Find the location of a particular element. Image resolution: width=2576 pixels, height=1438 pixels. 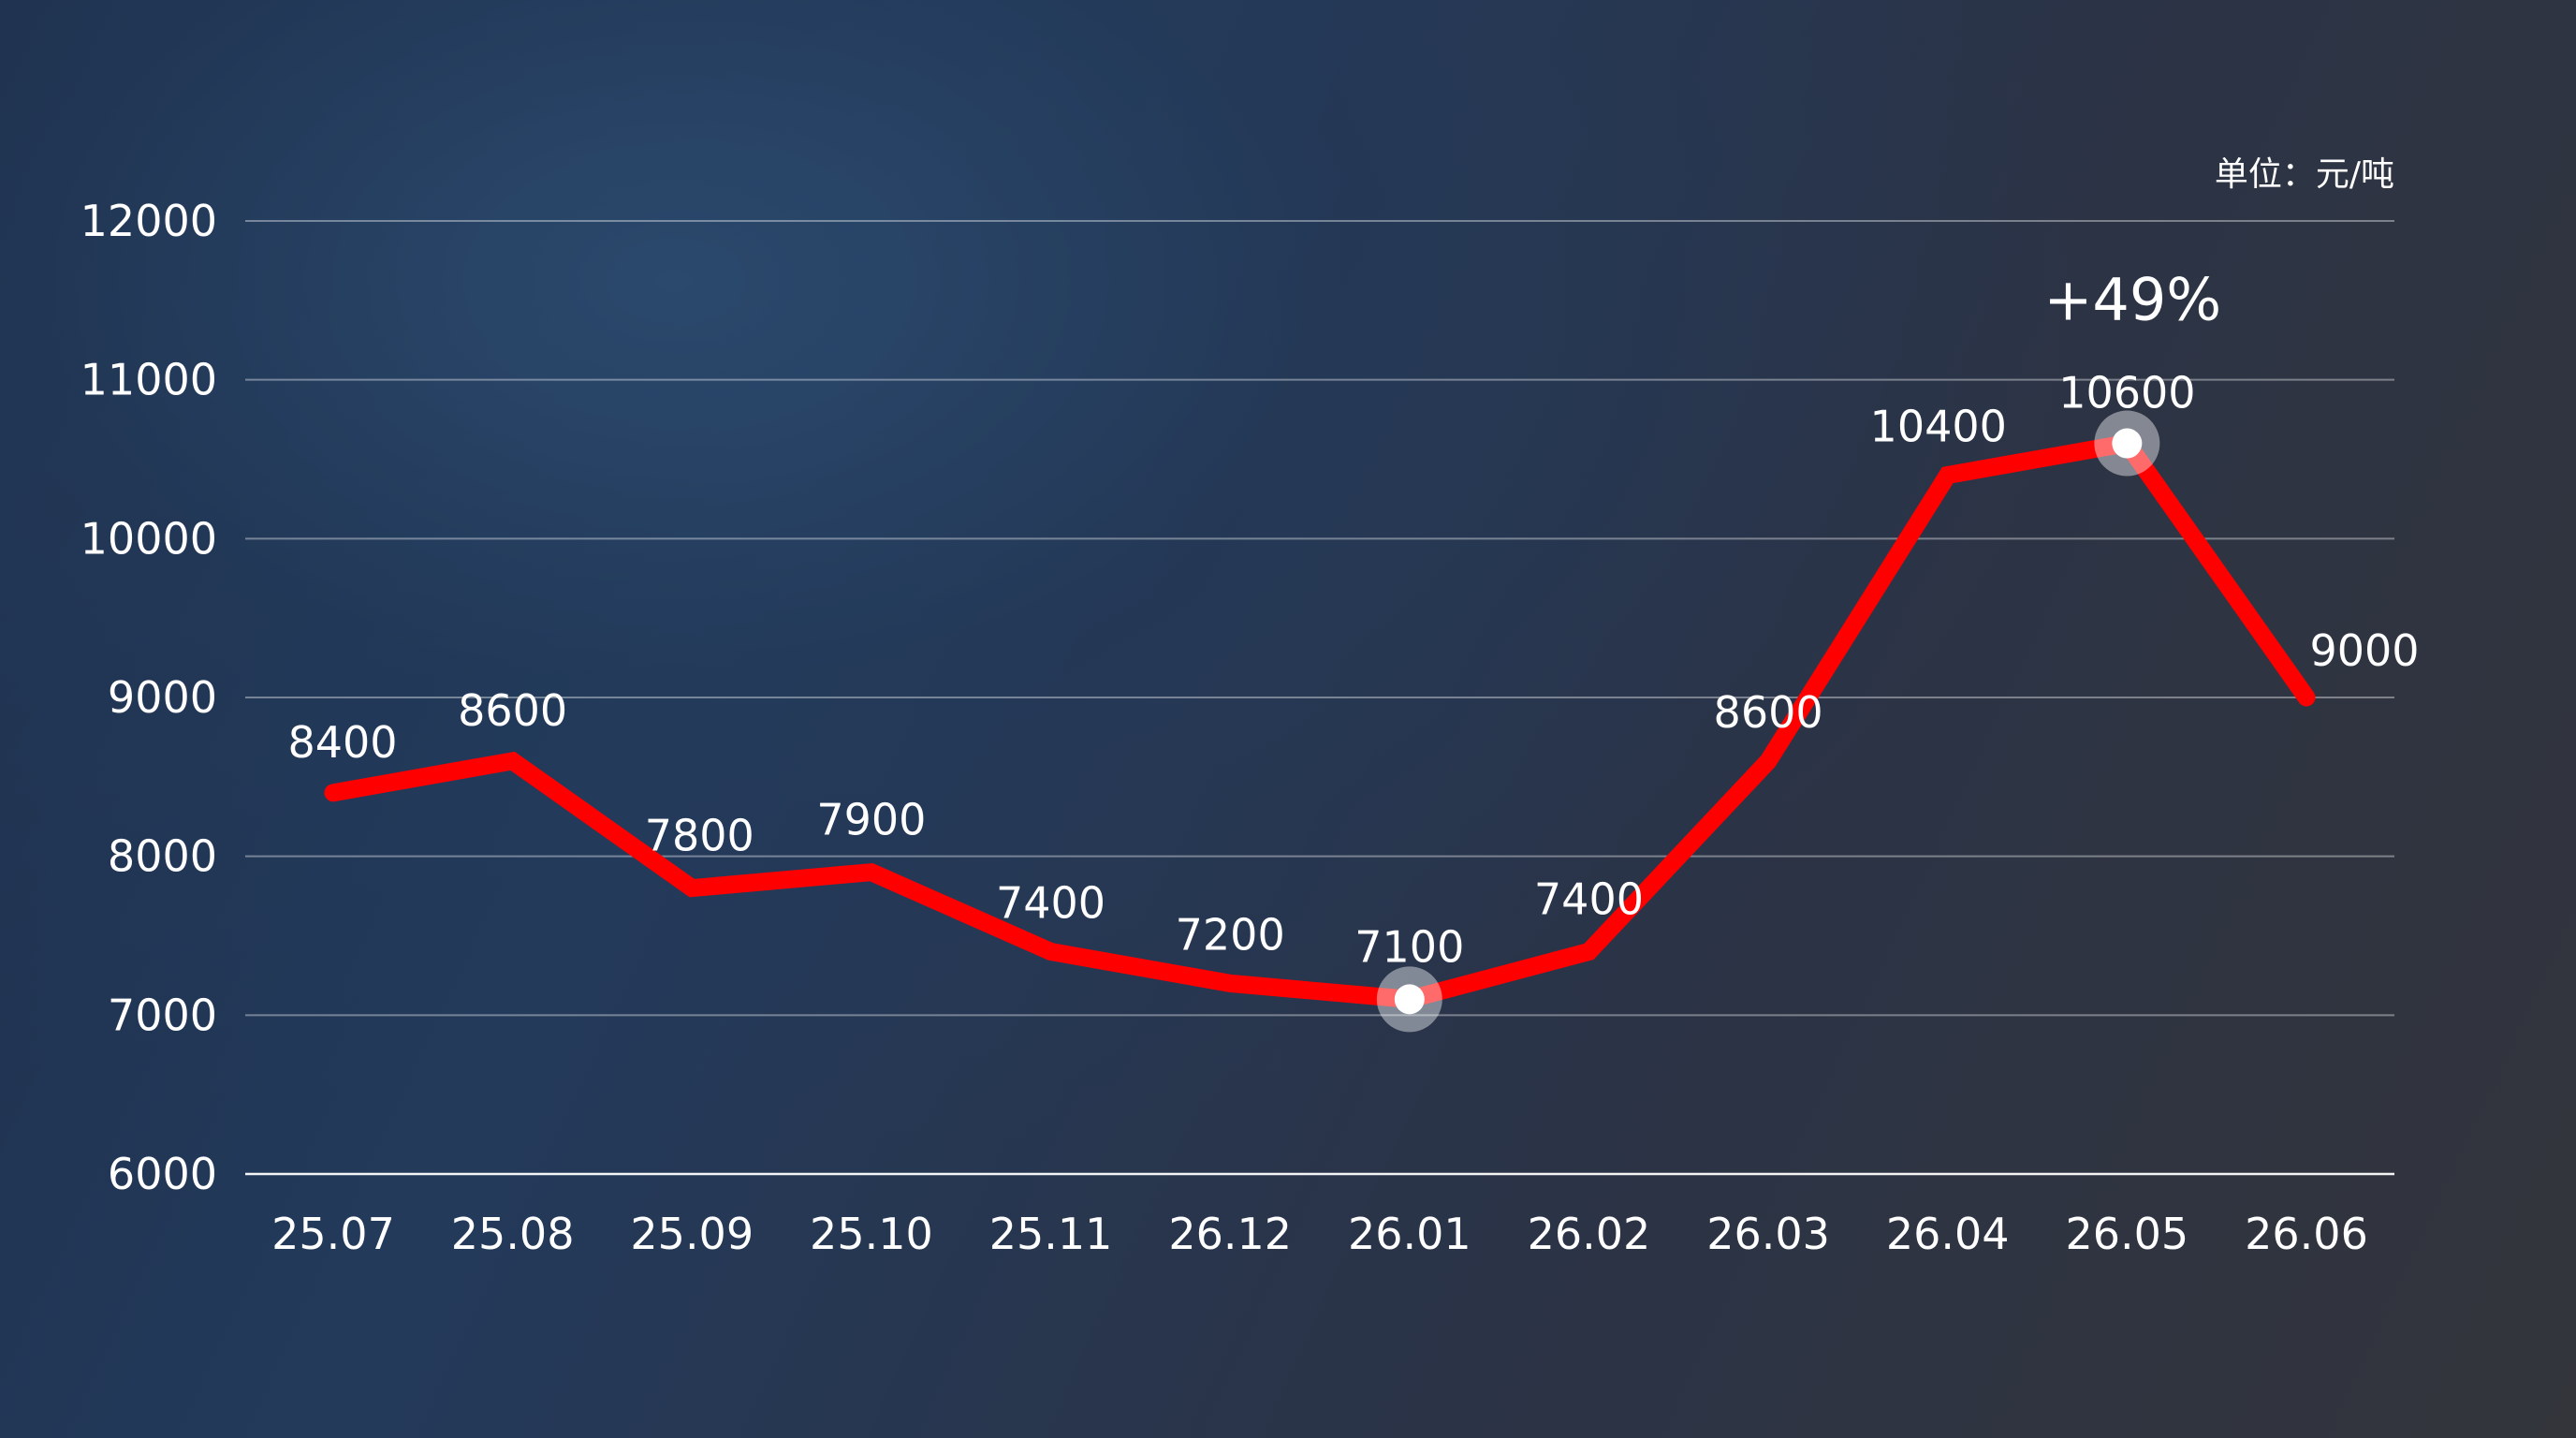

percent-change-annotation: +49% is located at coordinates (2132, 300).